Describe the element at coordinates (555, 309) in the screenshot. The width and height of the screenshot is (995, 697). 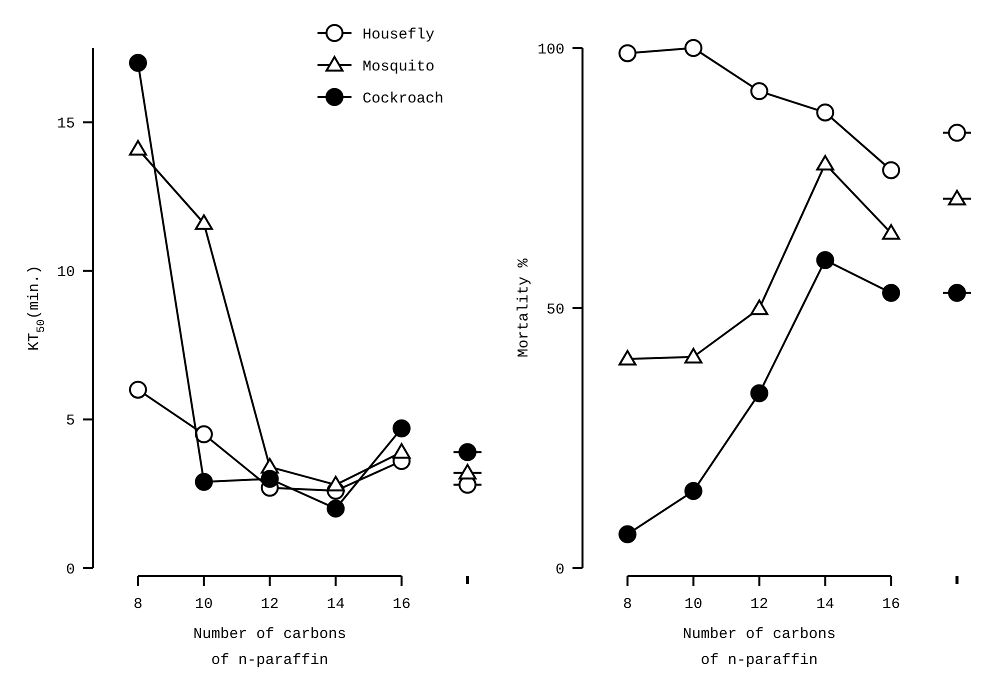
I see `y-tick-label: 50` at that location.